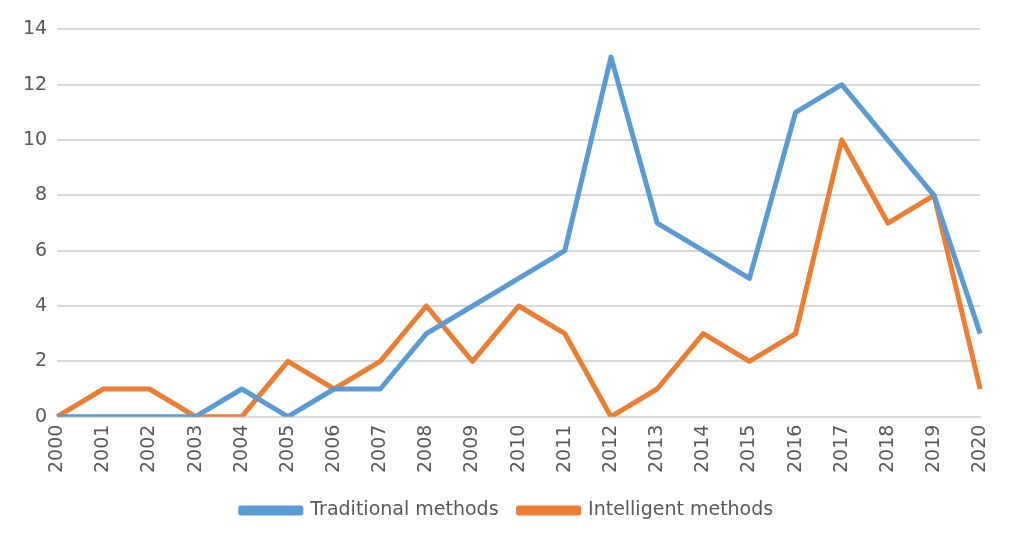  What do you see at coordinates (147, 449) in the screenshot?
I see `x-tick-label: 2002` at bounding box center [147, 449].